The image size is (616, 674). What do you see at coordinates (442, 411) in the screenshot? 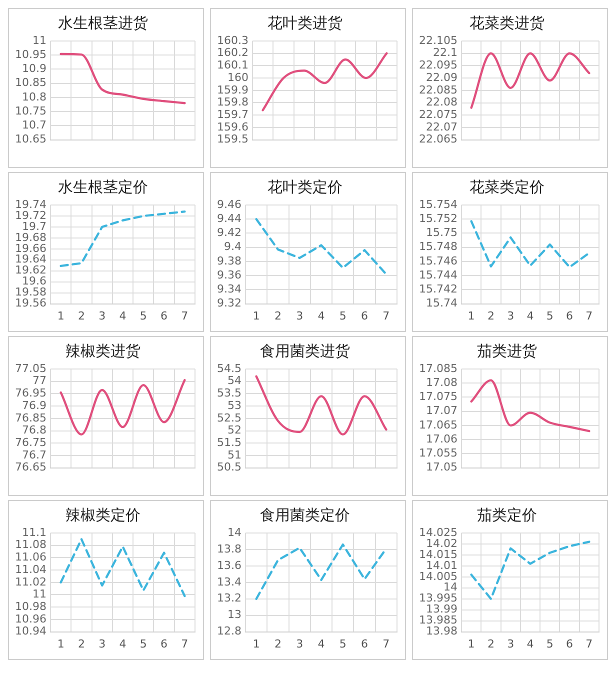
I see `y-tick-label: 17.07` at bounding box center [442, 411].